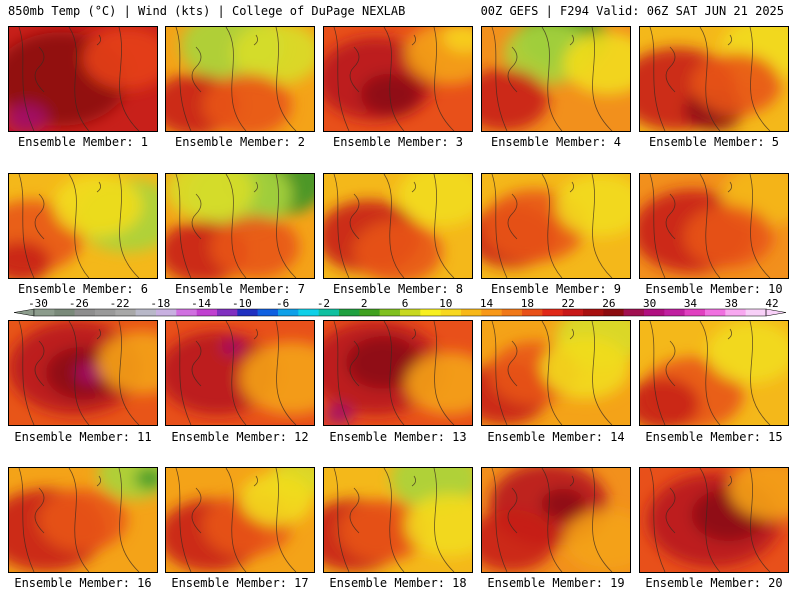  I want to click on colorbar-tick-label: -30, so click(38, 303).